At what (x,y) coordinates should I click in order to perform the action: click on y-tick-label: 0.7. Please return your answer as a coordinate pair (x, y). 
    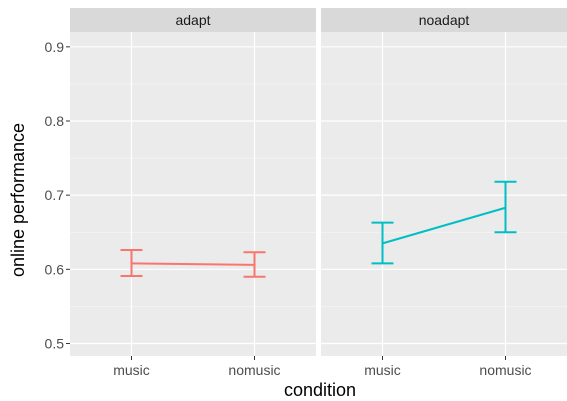
    Looking at the image, I should click on (55, 195).